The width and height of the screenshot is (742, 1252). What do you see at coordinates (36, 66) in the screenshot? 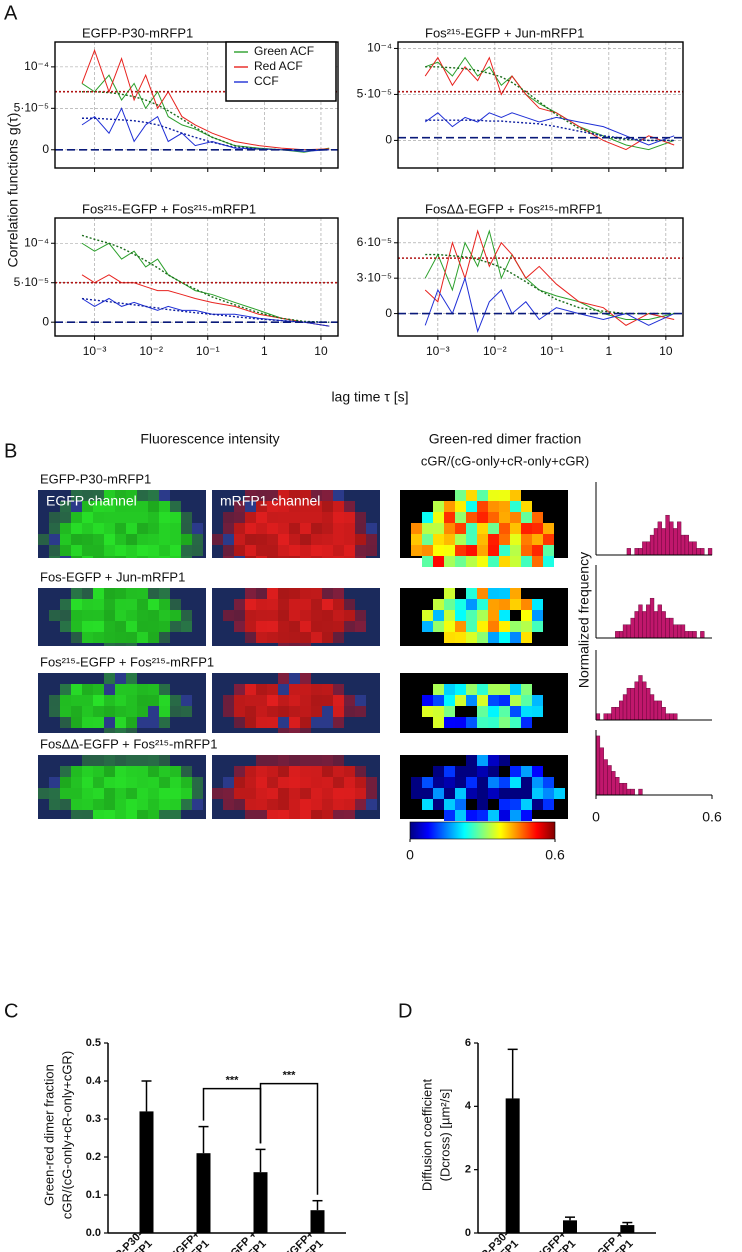
I see `y-tick-label: 10⁻⁴` at bounding box center [36, 66].